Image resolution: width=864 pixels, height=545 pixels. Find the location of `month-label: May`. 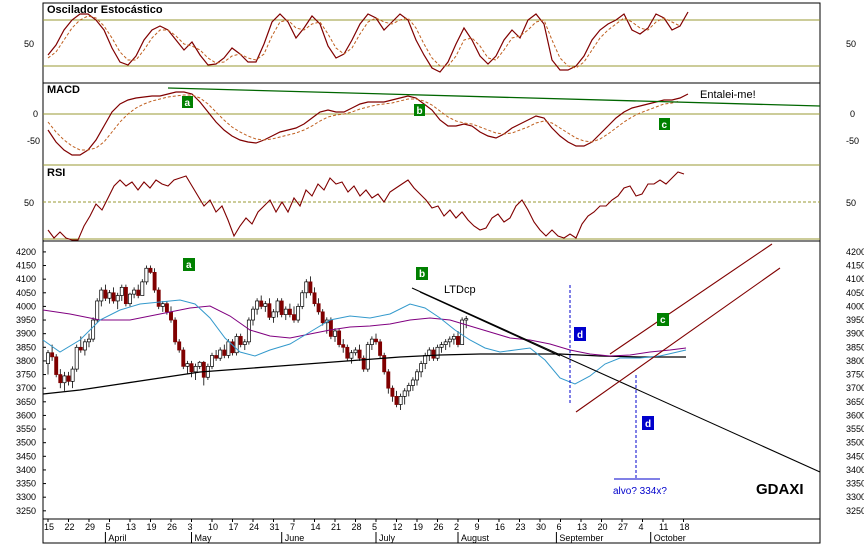

month-label: May is located at coordinates (204, 538).